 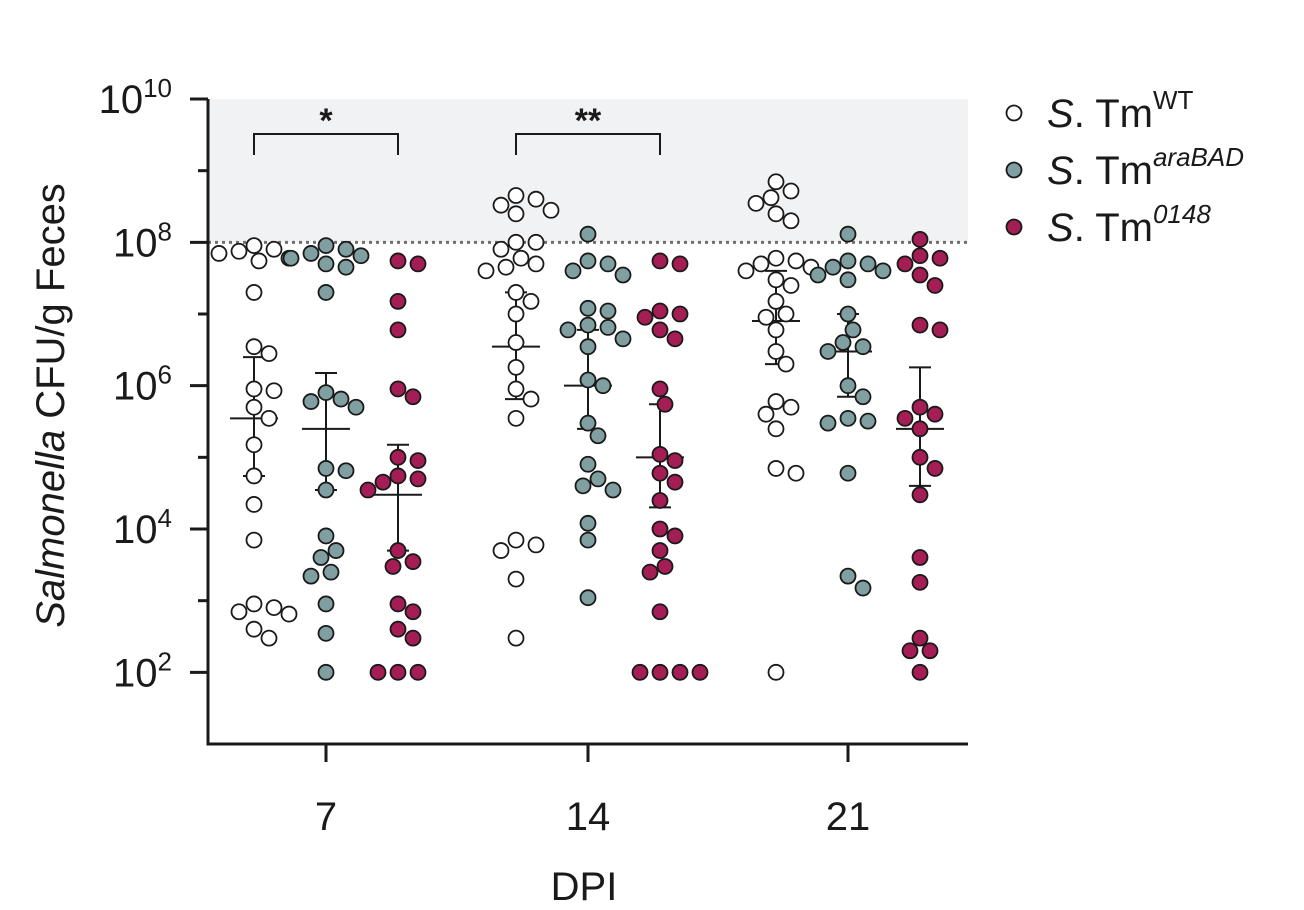 What do you see at coordinates (121, 100) in the screenshot?
I see `y-tick-base: 10` at bounding box center [121, 100].